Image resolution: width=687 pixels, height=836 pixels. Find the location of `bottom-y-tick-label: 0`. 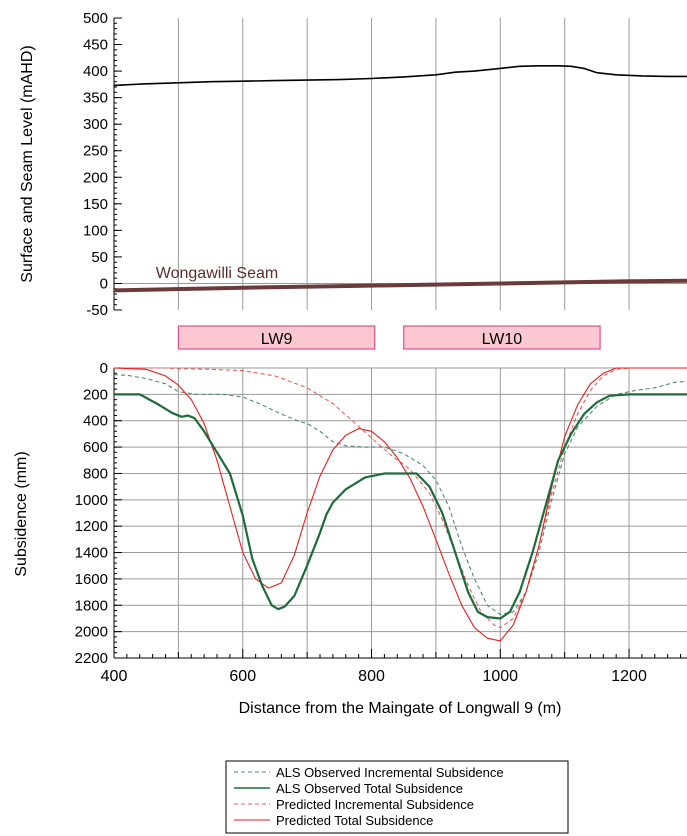

bottom-y-tick-label: 0 is located at coordinates (104, 368).